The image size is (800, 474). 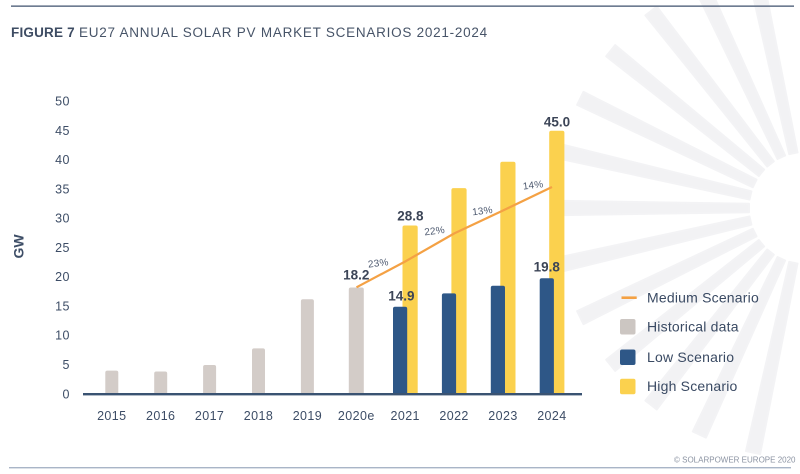 I want to click on svg-text: 13%, so click(x=483, y=211).